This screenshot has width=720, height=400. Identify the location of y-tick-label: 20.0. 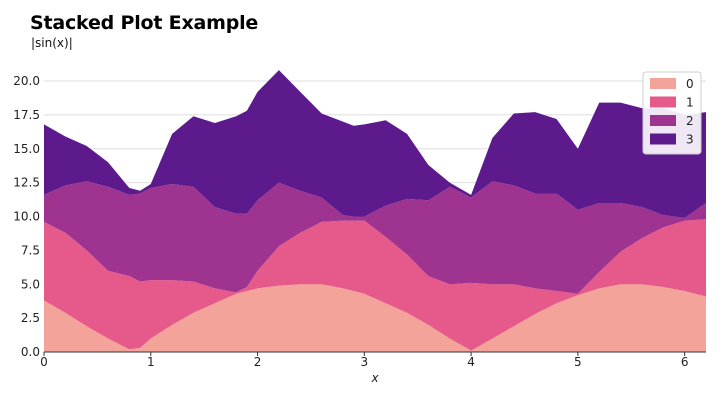
(26, 81).